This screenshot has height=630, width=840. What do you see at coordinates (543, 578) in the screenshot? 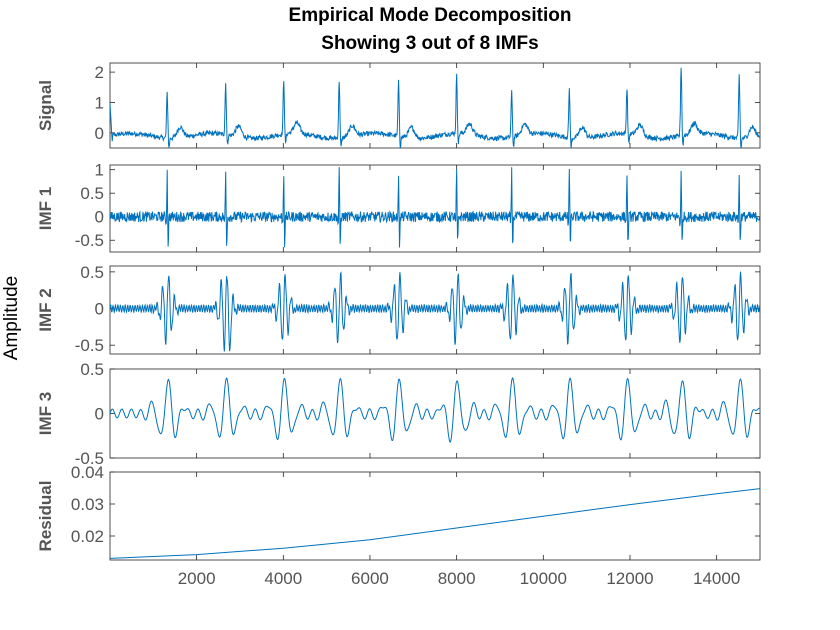
I see `x-tick-label: 10000` at bounding box center [543, 578].